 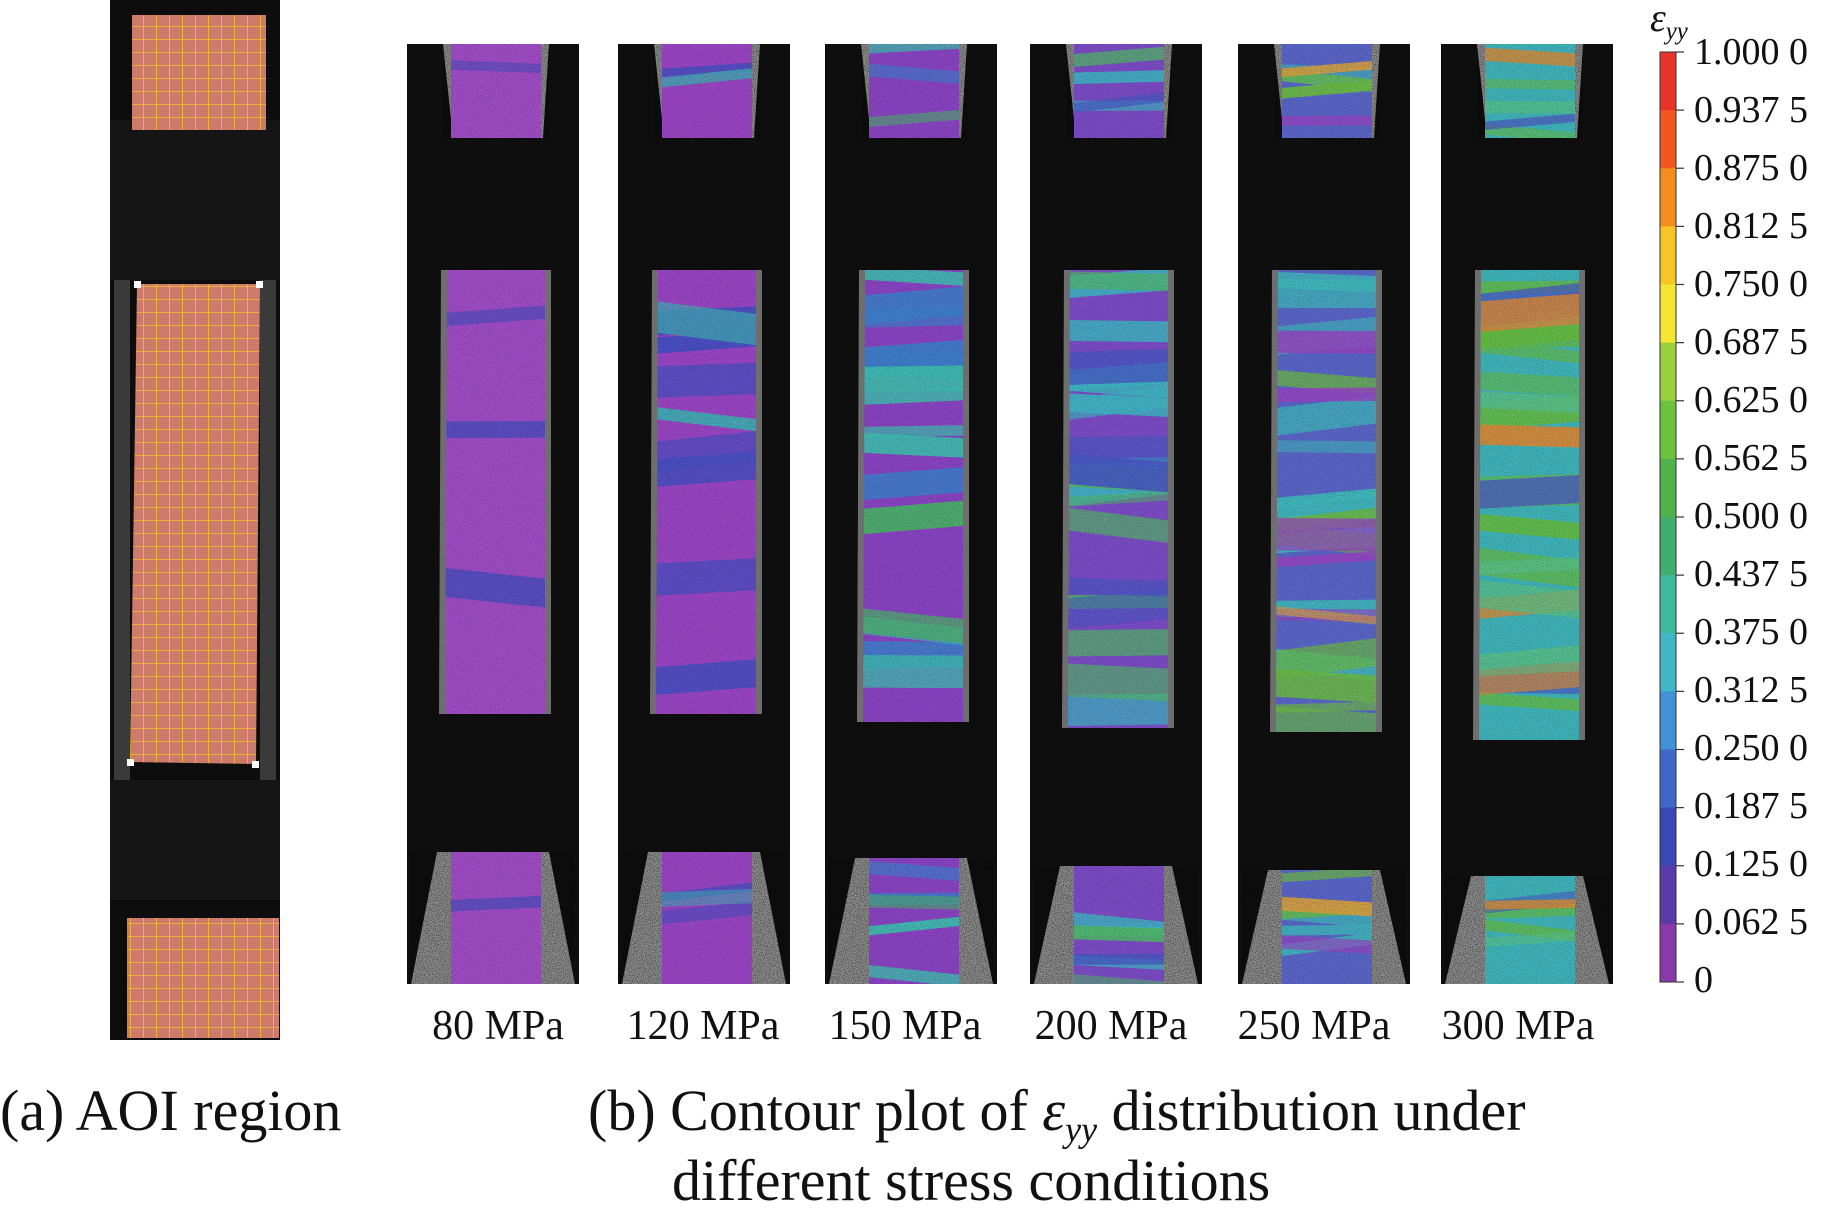 What do you see at coordinates (195, 840) in the screenshot?
I see `aoi-lower-gap` at bounding box center [195, 840].